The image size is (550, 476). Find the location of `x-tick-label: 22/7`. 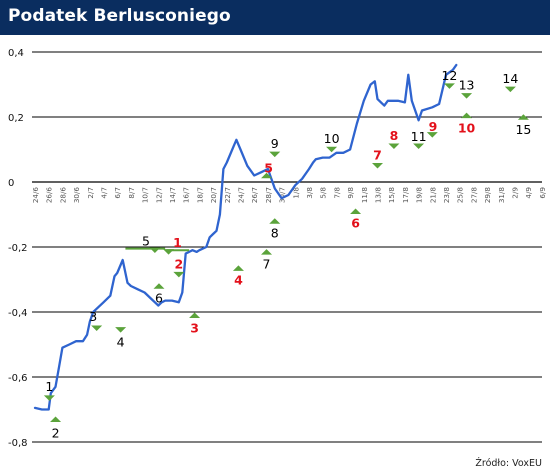

x-tick-label: 22/7 is located at coordinates (227, 195).